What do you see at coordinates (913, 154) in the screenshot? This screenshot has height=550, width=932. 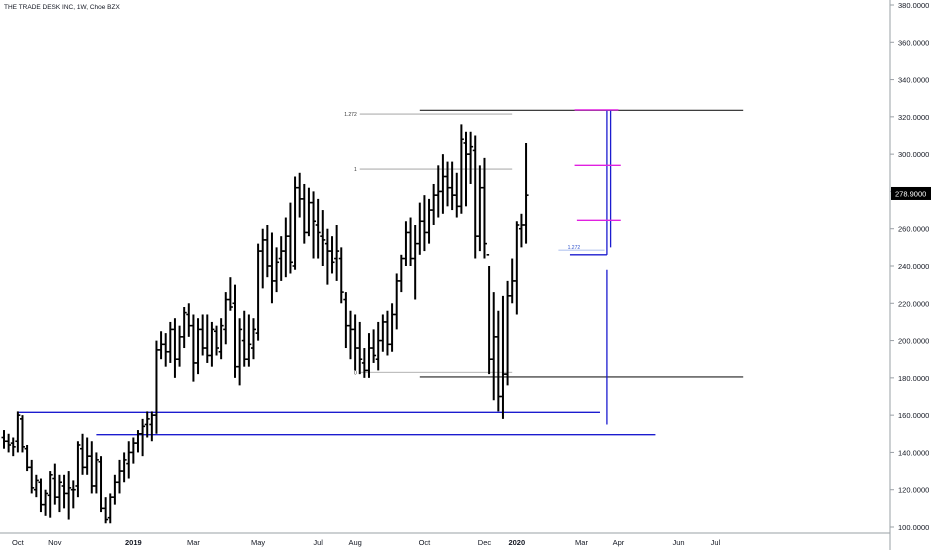 I see `y-tick-label: 300.0000` at bounding box center [913, 154].